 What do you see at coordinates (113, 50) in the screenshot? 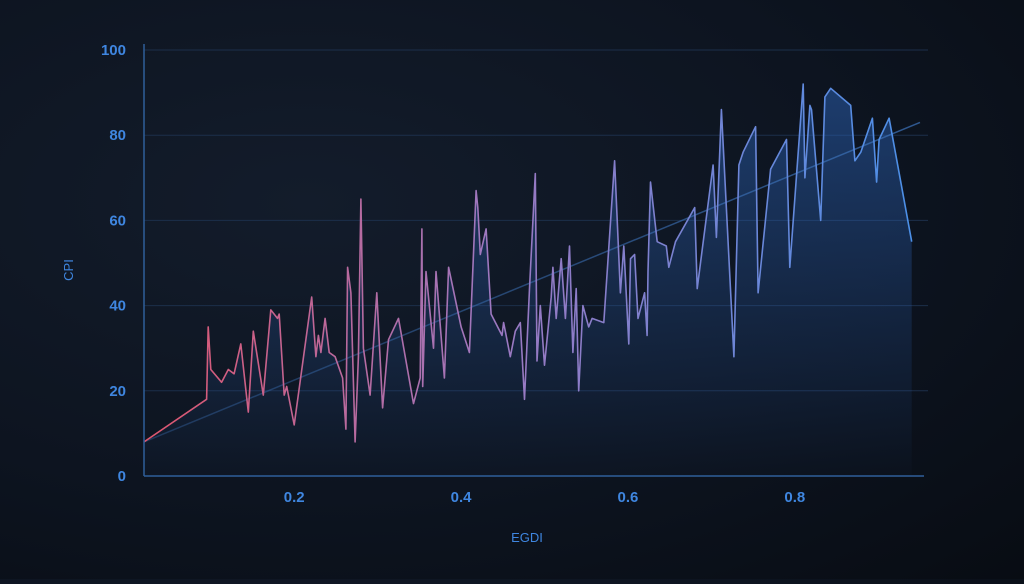
I see `y-tick-label: 100` at bounding box center [113, 50].